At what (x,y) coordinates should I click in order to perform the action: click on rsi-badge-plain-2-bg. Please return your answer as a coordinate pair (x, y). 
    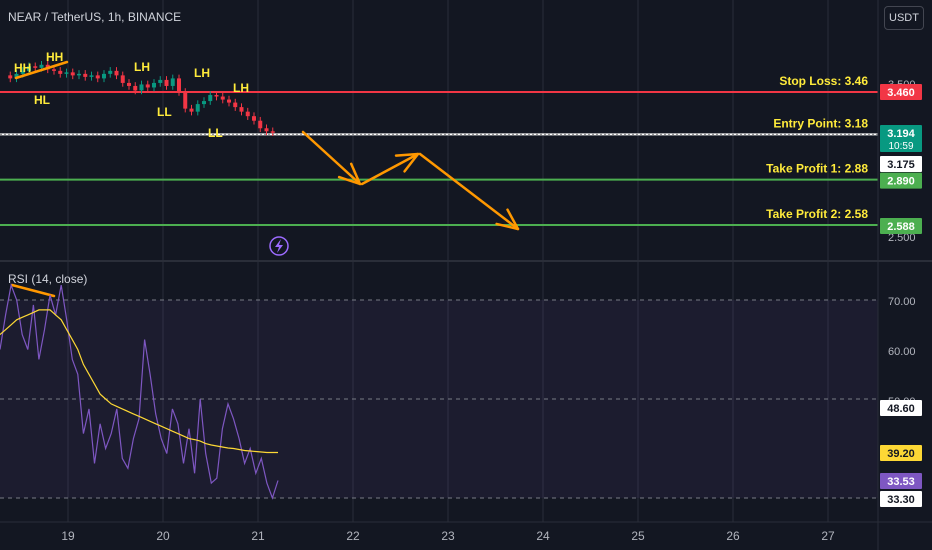
    Looking at the image, I should click on (901, 499).